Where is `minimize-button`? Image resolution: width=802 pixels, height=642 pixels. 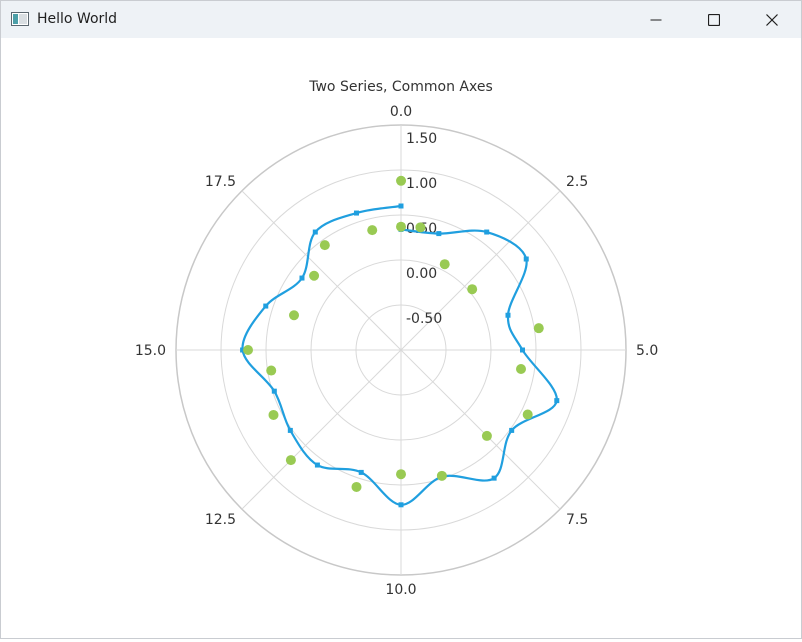 minimize-button is located at coordinates (656, 19).